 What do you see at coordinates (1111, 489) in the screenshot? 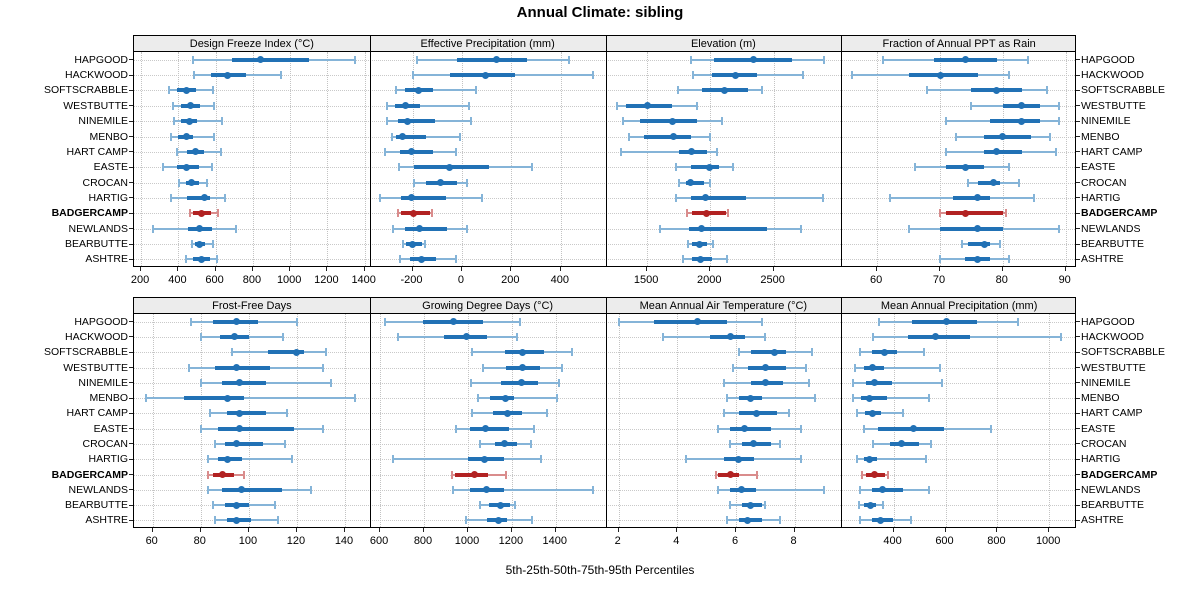
I see `site-label-right: NEWLANDS` at bounding box center [1111, 489].